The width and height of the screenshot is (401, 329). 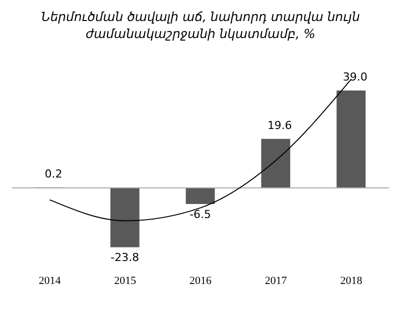 What do you see at coordinates (200, 25) in the screenshot?
I see `chart-title: Ներմուծման ծավալի աճ, նախորդ տարվա նույն ժամանակաշրջանի նկատմամբ, %` at bounding box center [200, 25].